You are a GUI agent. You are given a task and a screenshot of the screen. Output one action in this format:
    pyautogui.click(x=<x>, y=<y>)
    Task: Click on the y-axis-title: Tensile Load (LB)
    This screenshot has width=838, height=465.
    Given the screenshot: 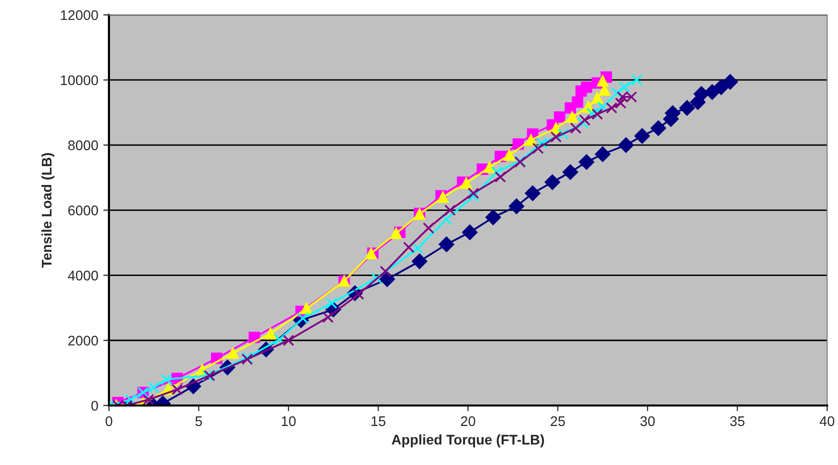 What is the action you would take?
    pyautogui.click(x=47, y=210)
    